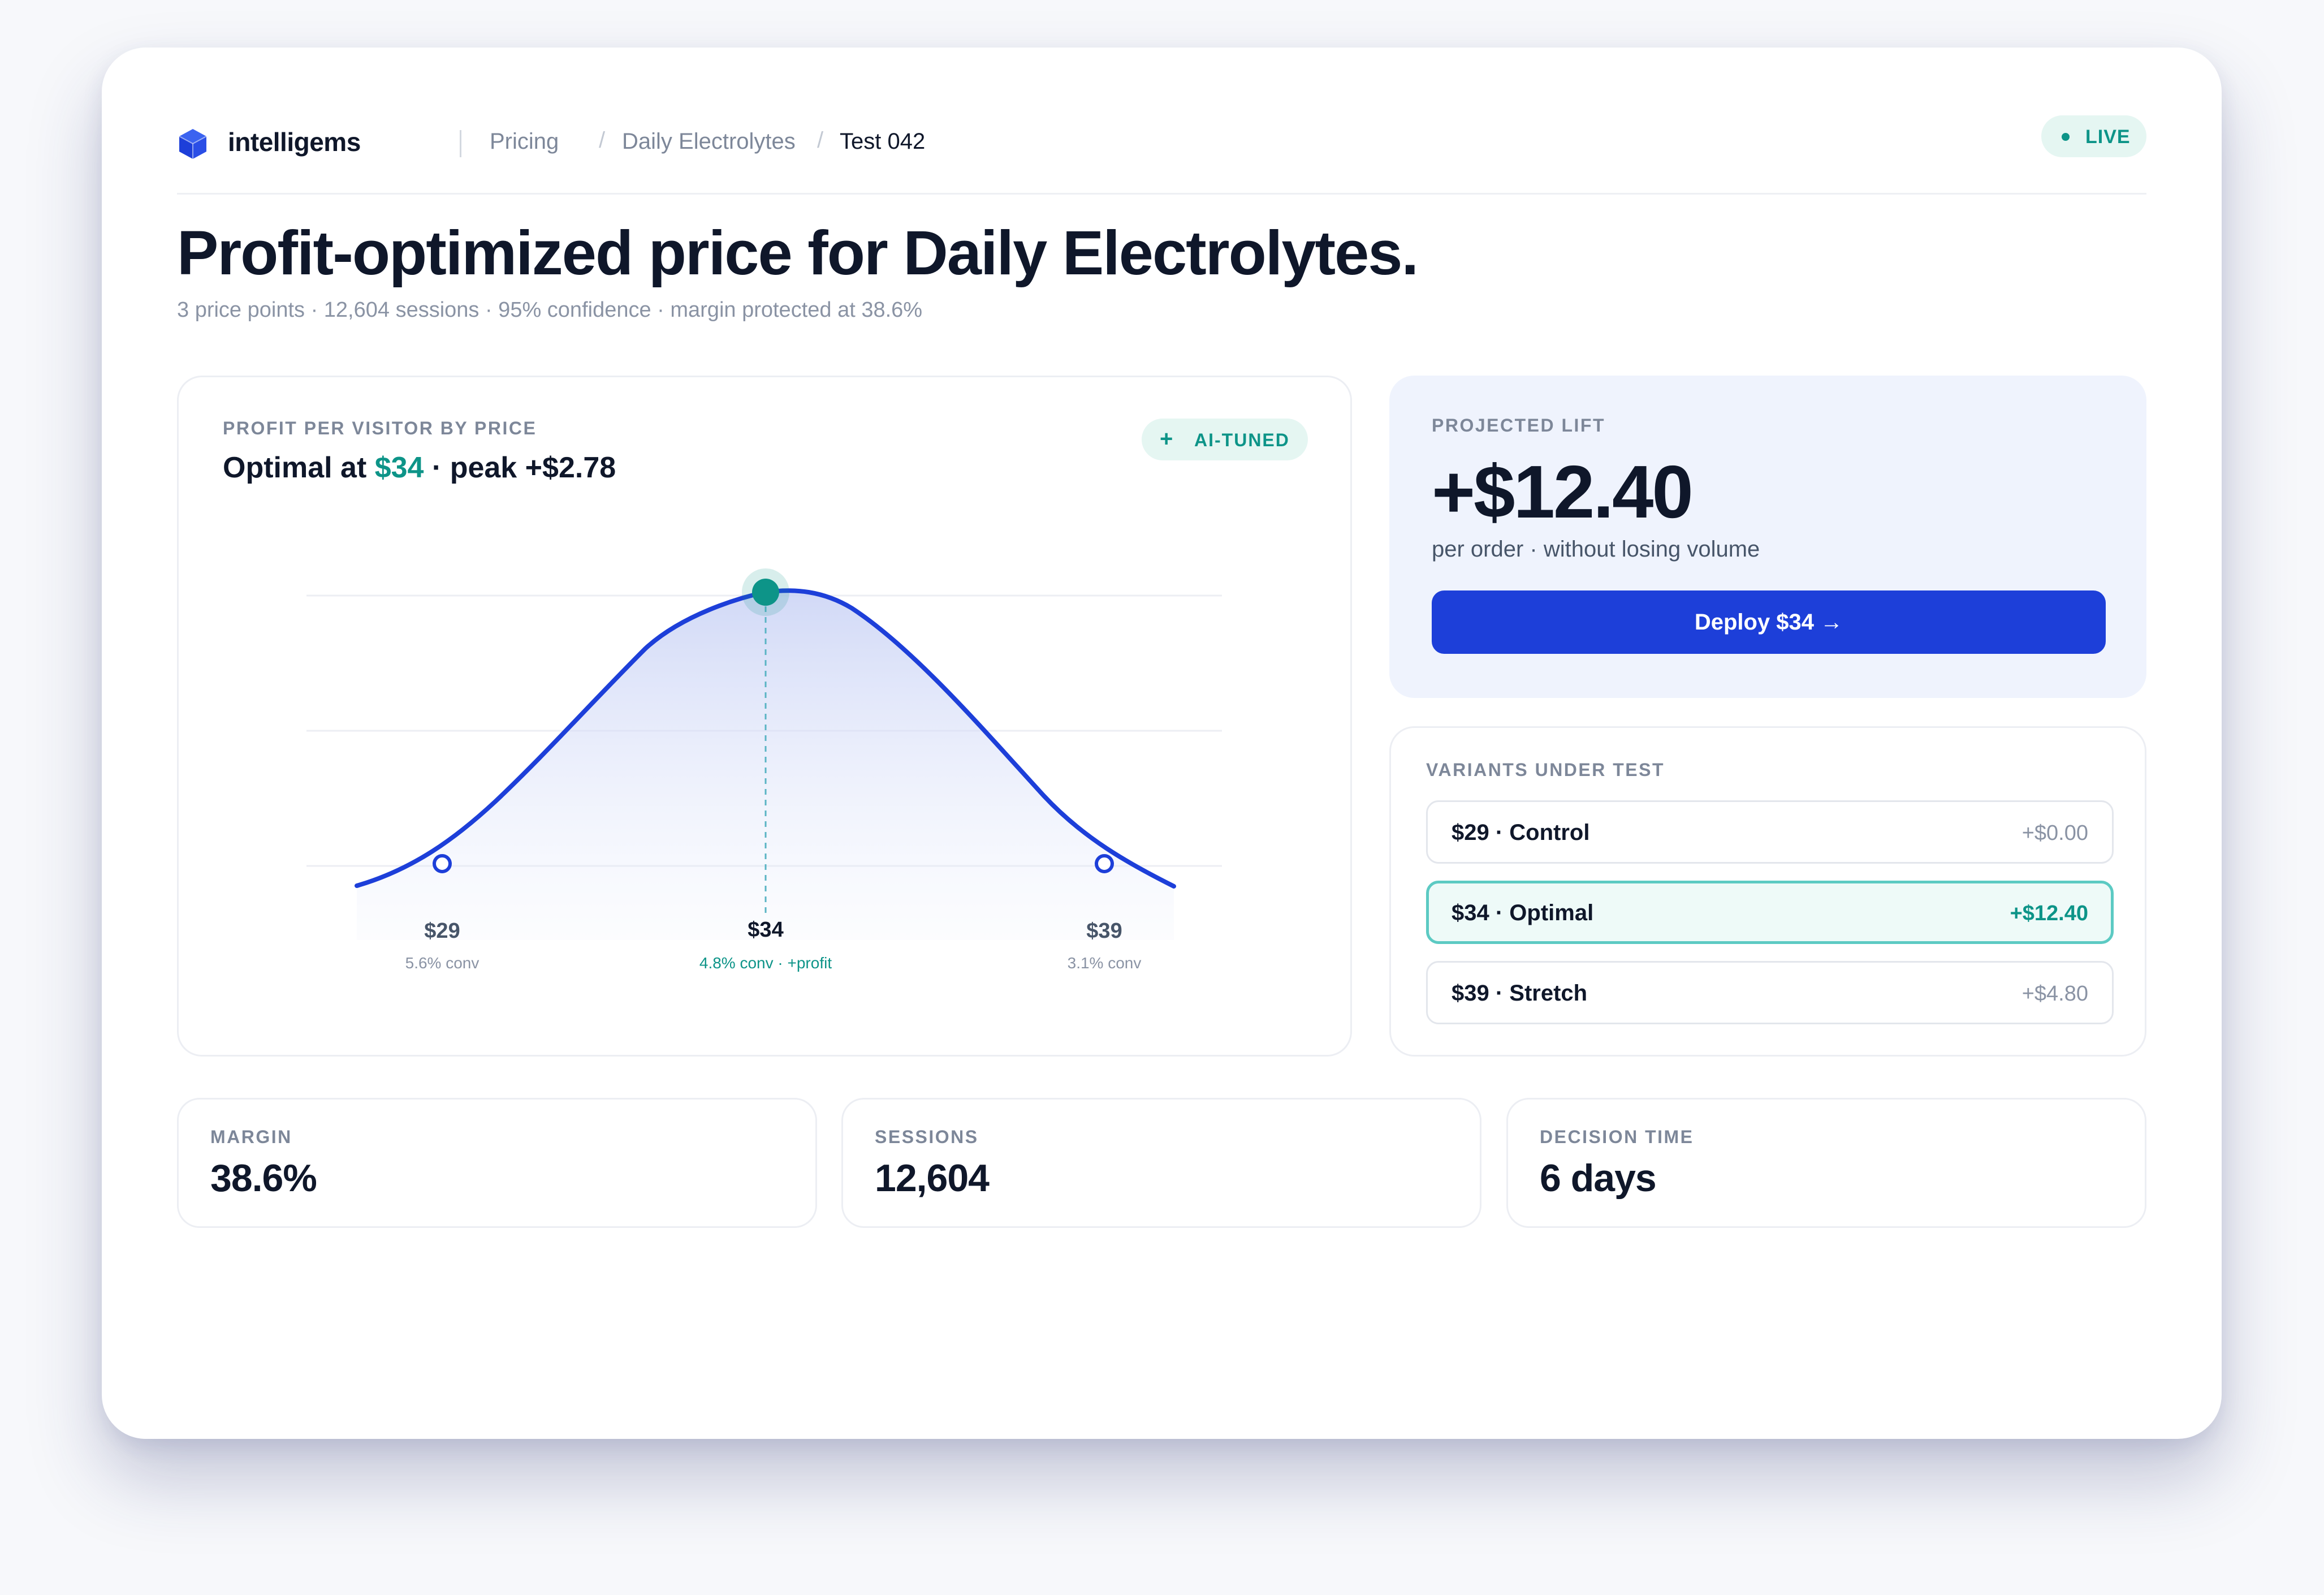 This screenshot has height=1595, width=2324. What do you see at coordinates (766, 930) in the screenshot?
I see `x-tick-label-optimal: $34` at bounding box center [766, 930].